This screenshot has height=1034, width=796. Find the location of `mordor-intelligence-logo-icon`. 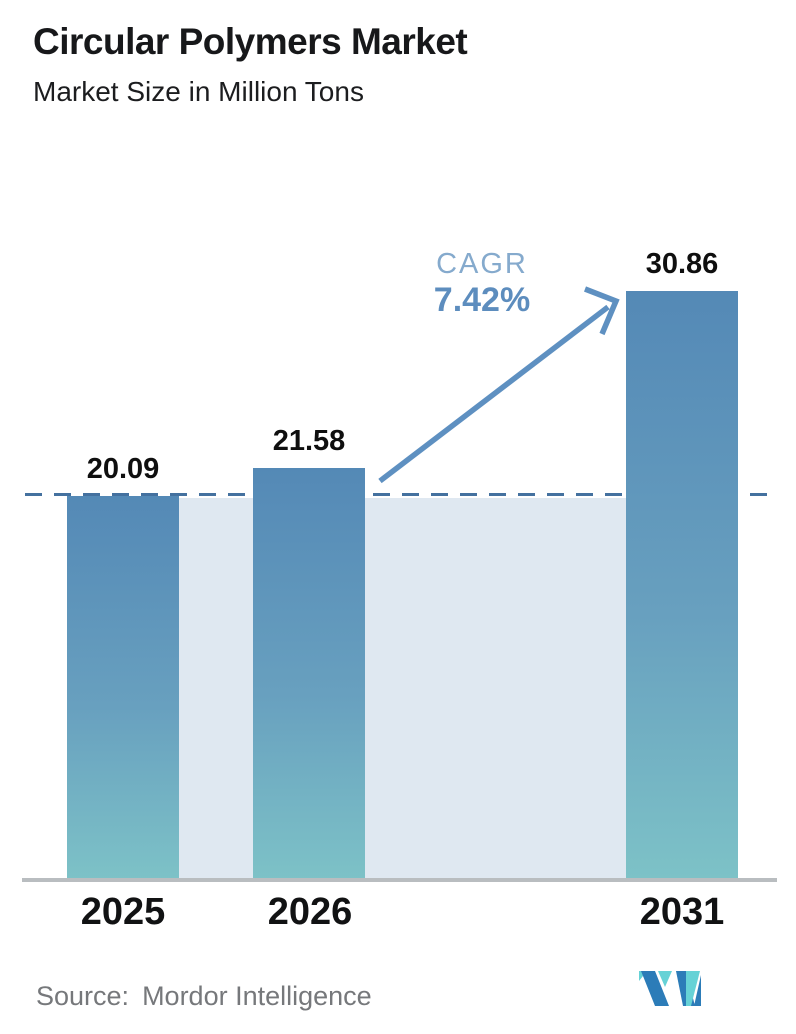

mordor-intelligence-logo-icon is located at coordinates (670, 988).